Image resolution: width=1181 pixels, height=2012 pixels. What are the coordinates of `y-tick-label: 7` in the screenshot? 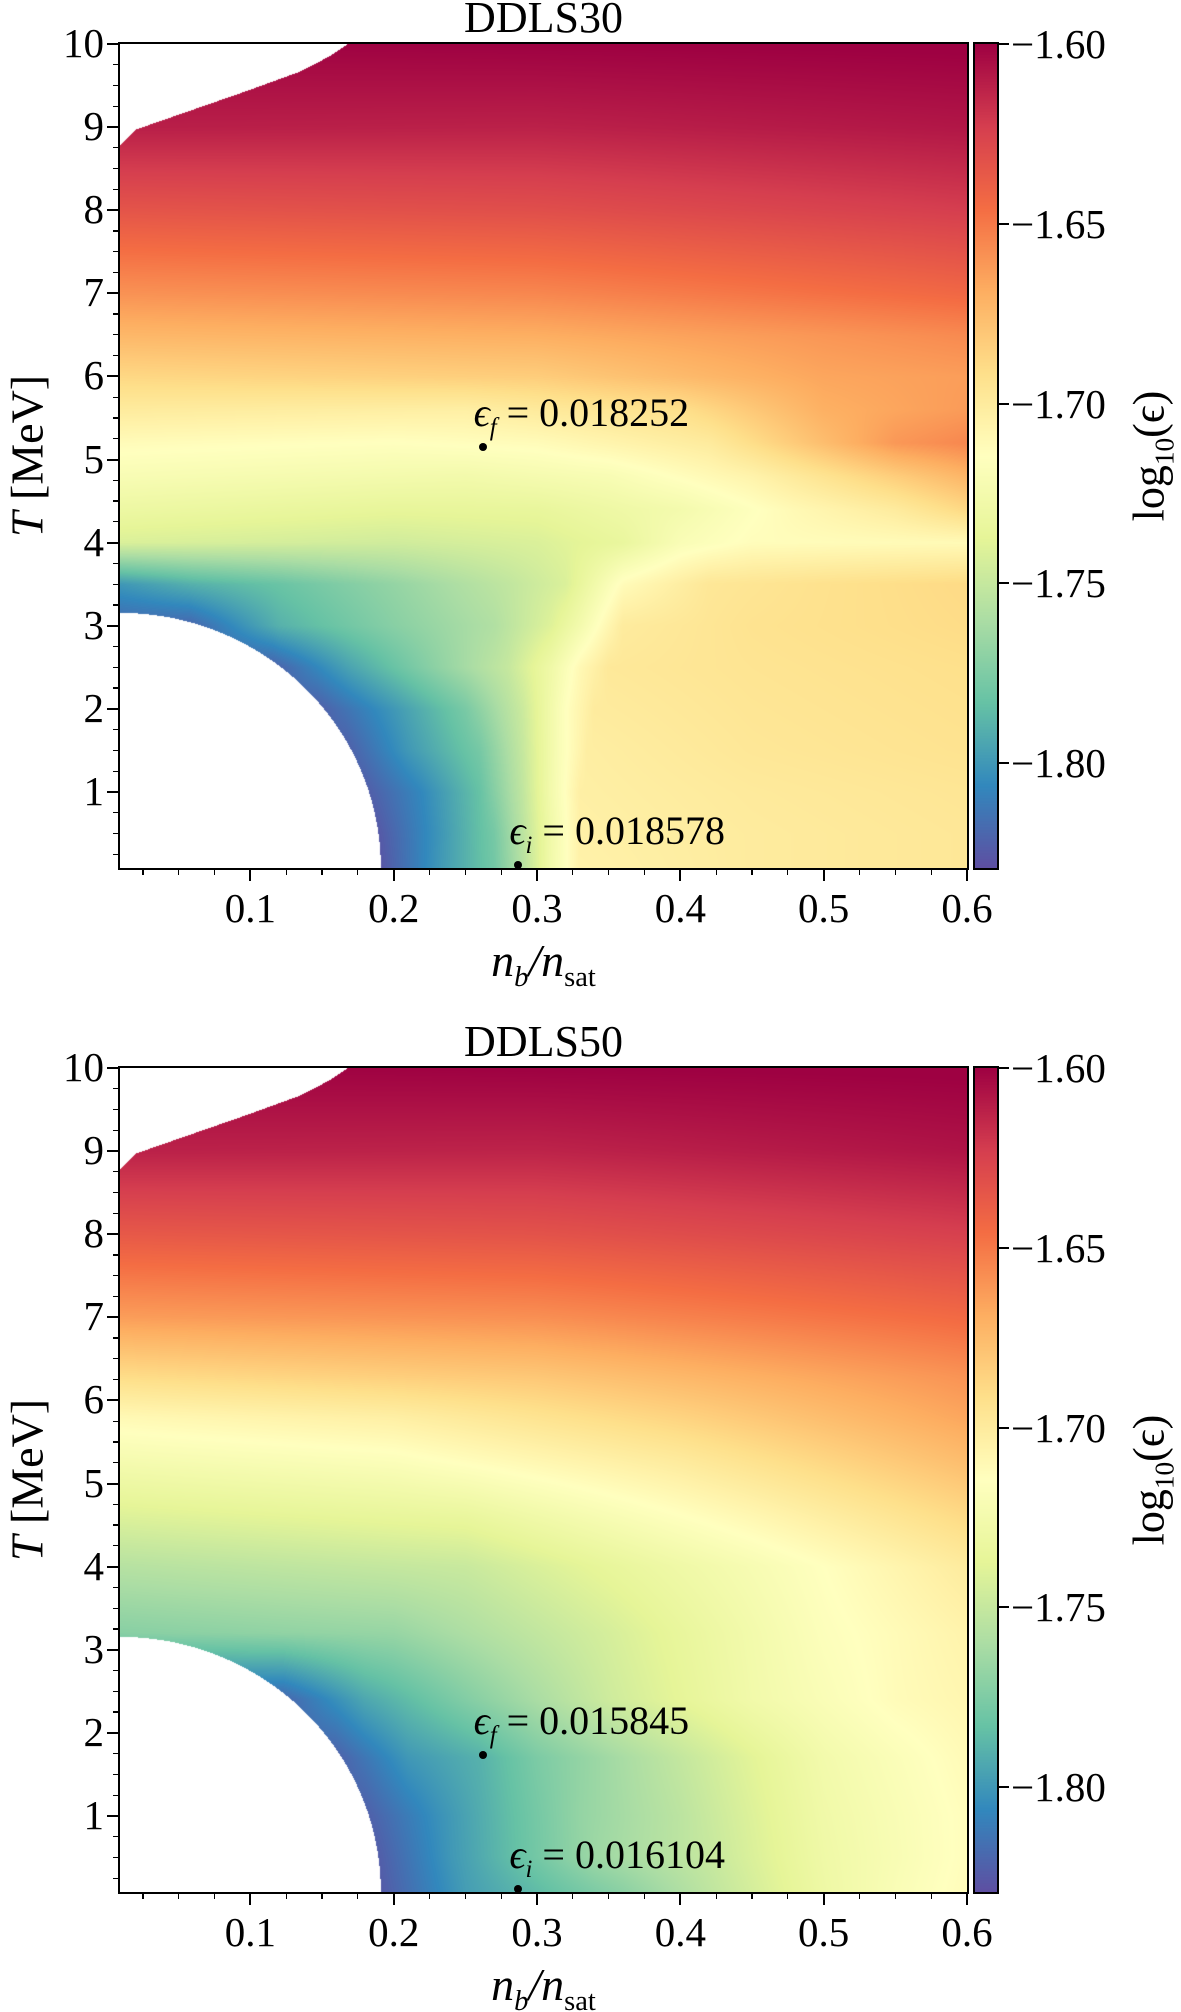 It's located at (94, 1316).